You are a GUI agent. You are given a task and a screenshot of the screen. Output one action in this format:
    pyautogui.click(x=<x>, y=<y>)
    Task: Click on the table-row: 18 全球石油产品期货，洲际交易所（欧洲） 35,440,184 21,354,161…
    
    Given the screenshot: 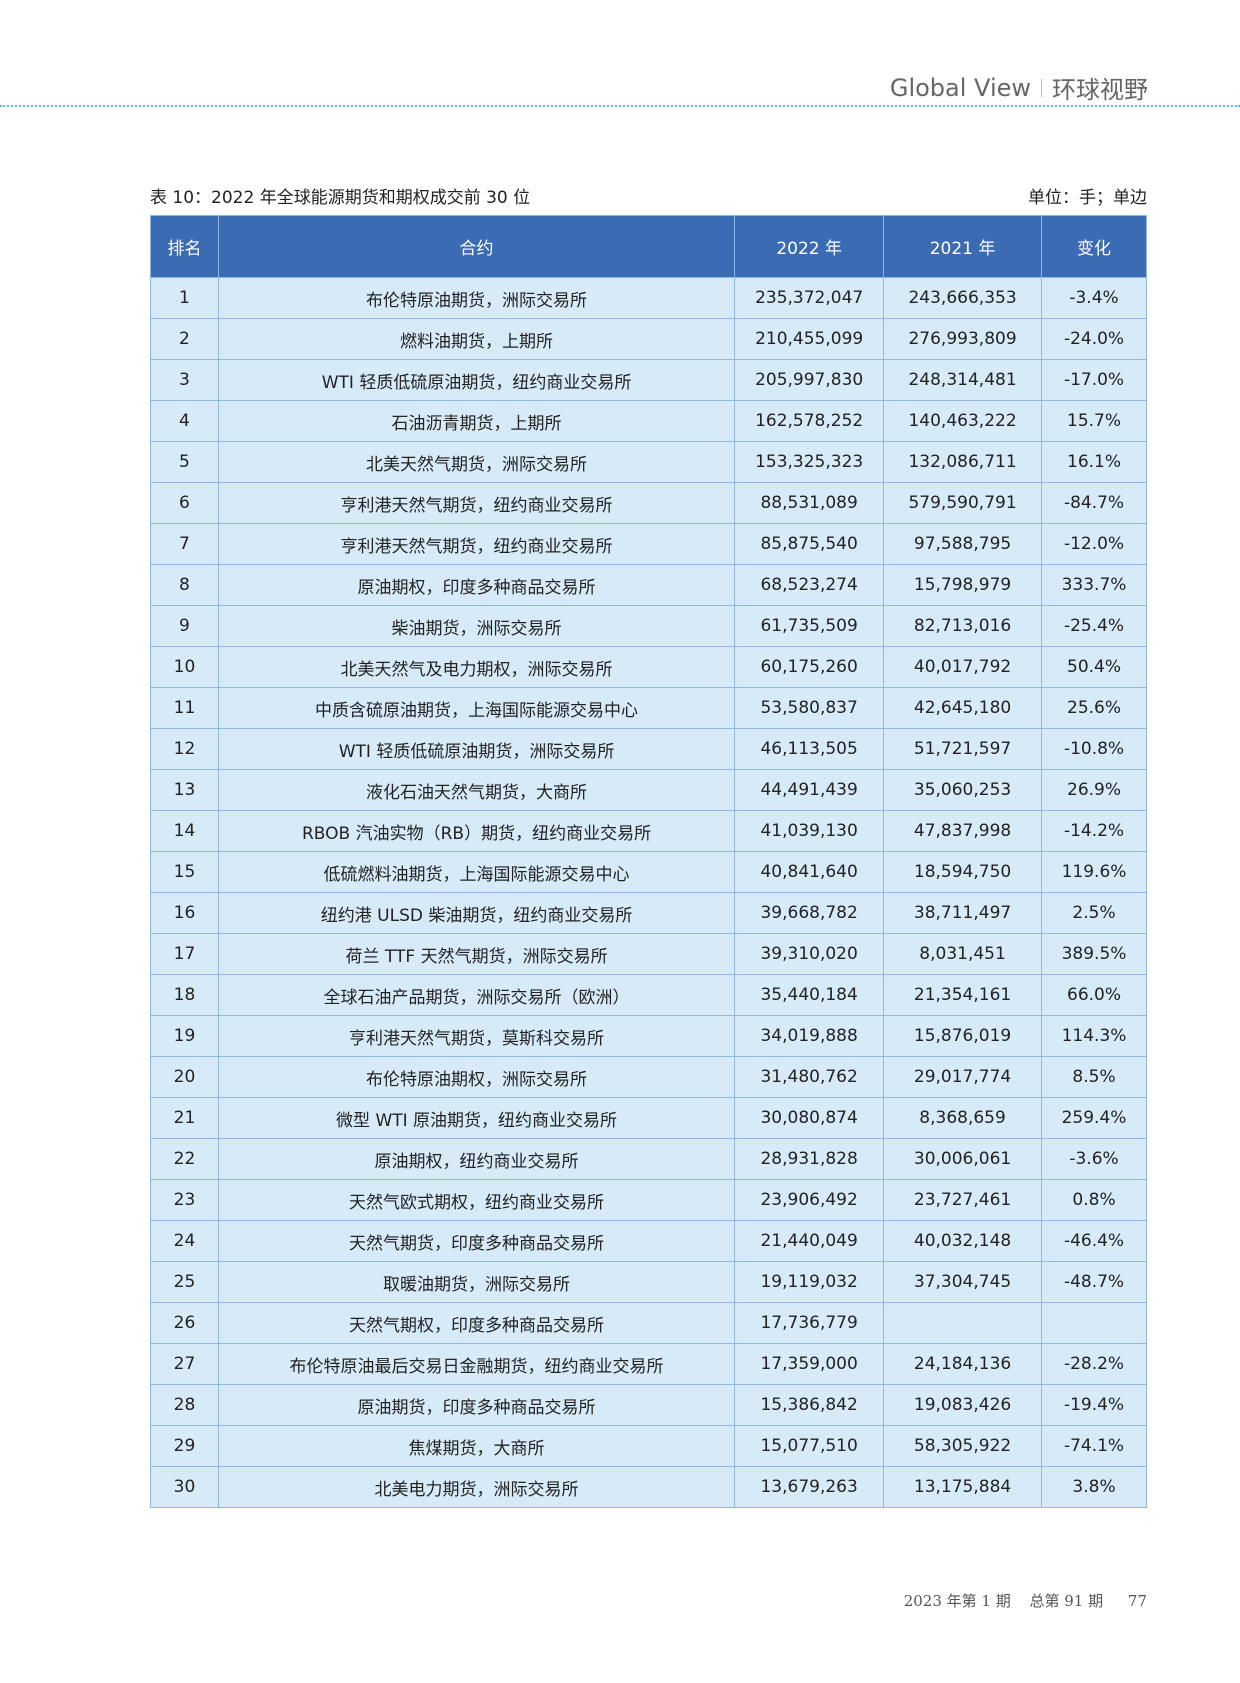 What is the action you would take?
    pyautogui.click(x=648, y=995)
    